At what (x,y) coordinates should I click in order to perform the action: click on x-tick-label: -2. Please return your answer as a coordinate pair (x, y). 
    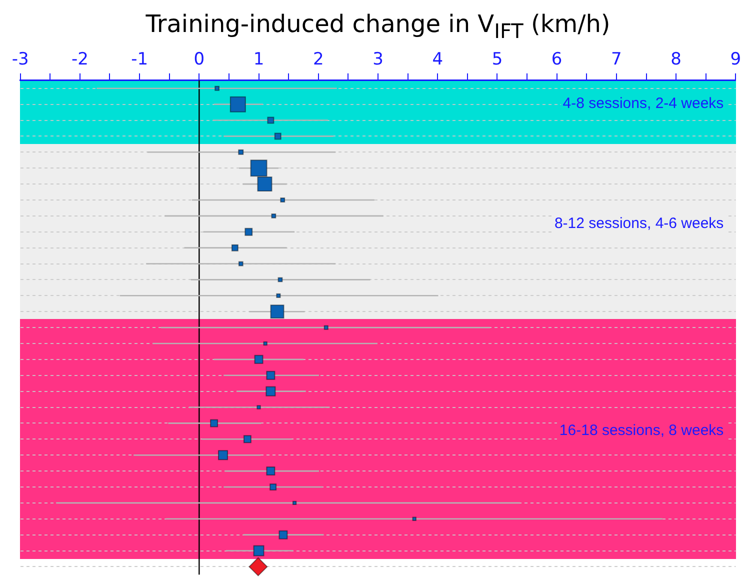
    Looking at the image, I should click on (79, 59).